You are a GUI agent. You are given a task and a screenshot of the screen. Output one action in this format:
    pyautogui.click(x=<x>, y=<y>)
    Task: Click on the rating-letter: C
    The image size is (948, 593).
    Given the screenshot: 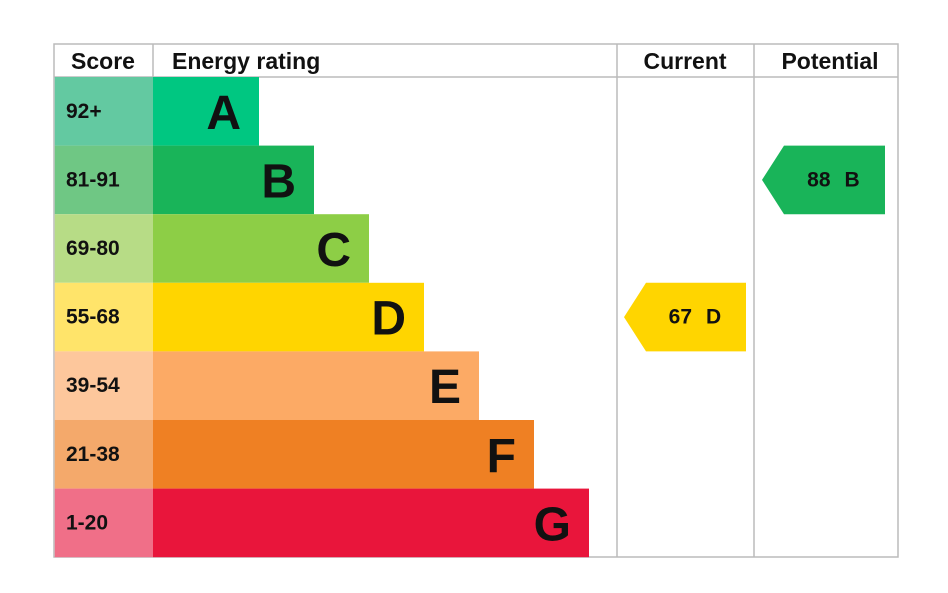 What is the action you would take?
    pyautogui.click(x=333, y=250)
    